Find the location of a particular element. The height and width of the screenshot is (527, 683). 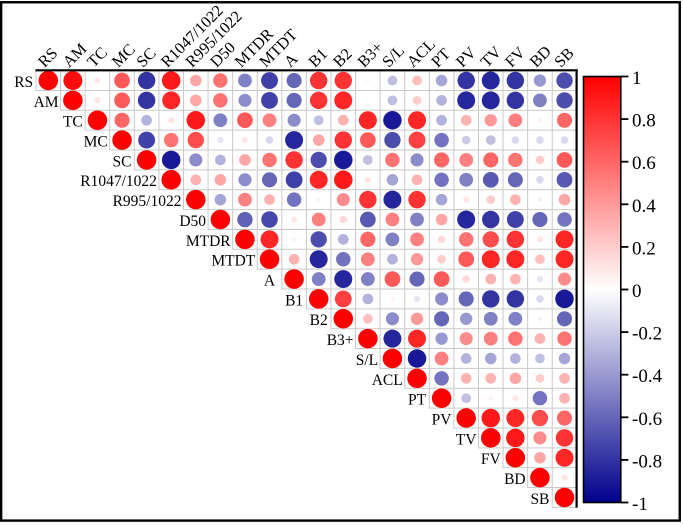

svg-text: 0.4 is located at coordinates (644, 206).